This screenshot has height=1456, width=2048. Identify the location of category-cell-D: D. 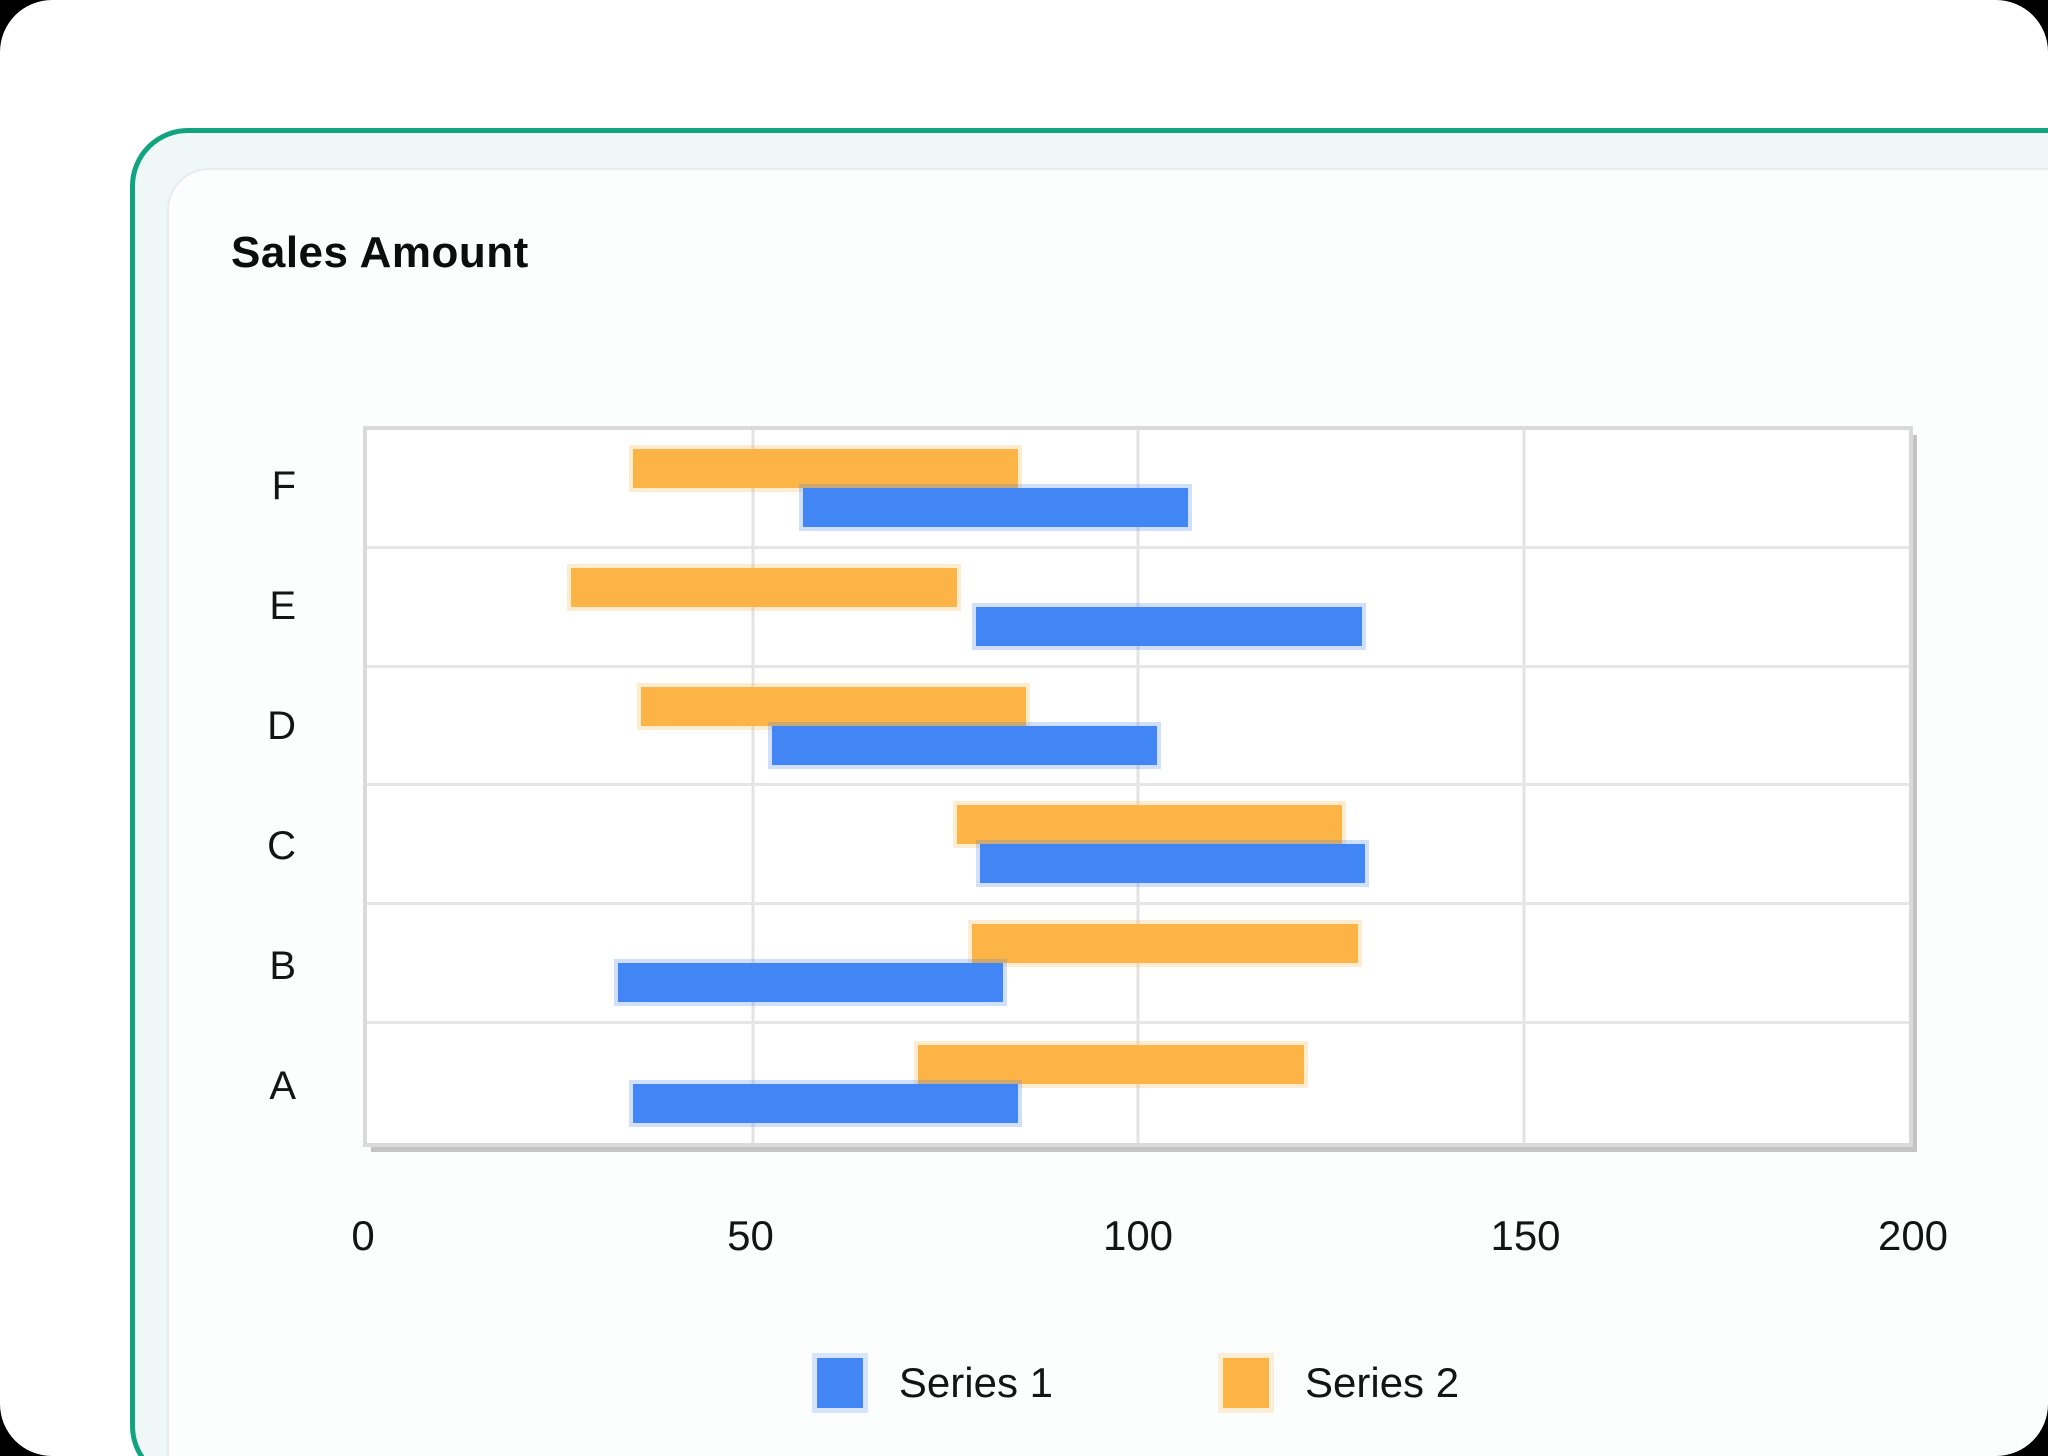
(245, 726).